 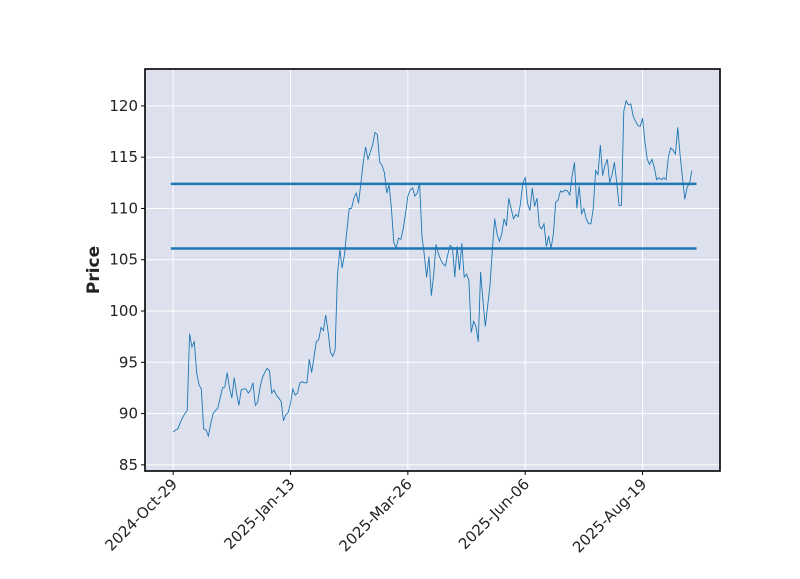 I want to click on x-tick-label: 2025-Aug-19, so click(x=609, y=515).